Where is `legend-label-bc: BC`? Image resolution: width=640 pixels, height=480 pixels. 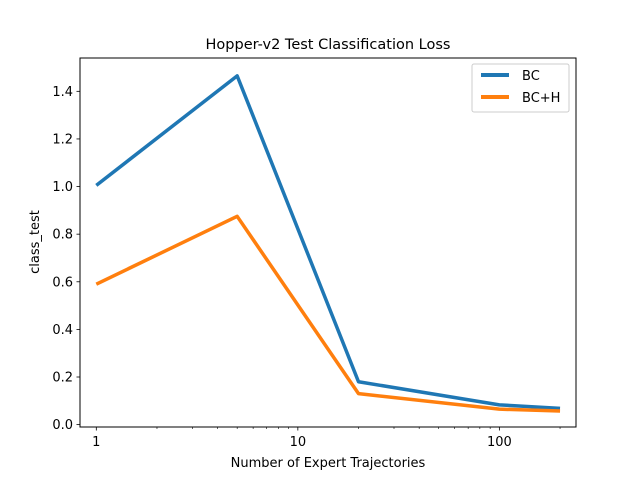
legend-label-bc: BC is located at coordinates (531, 76).